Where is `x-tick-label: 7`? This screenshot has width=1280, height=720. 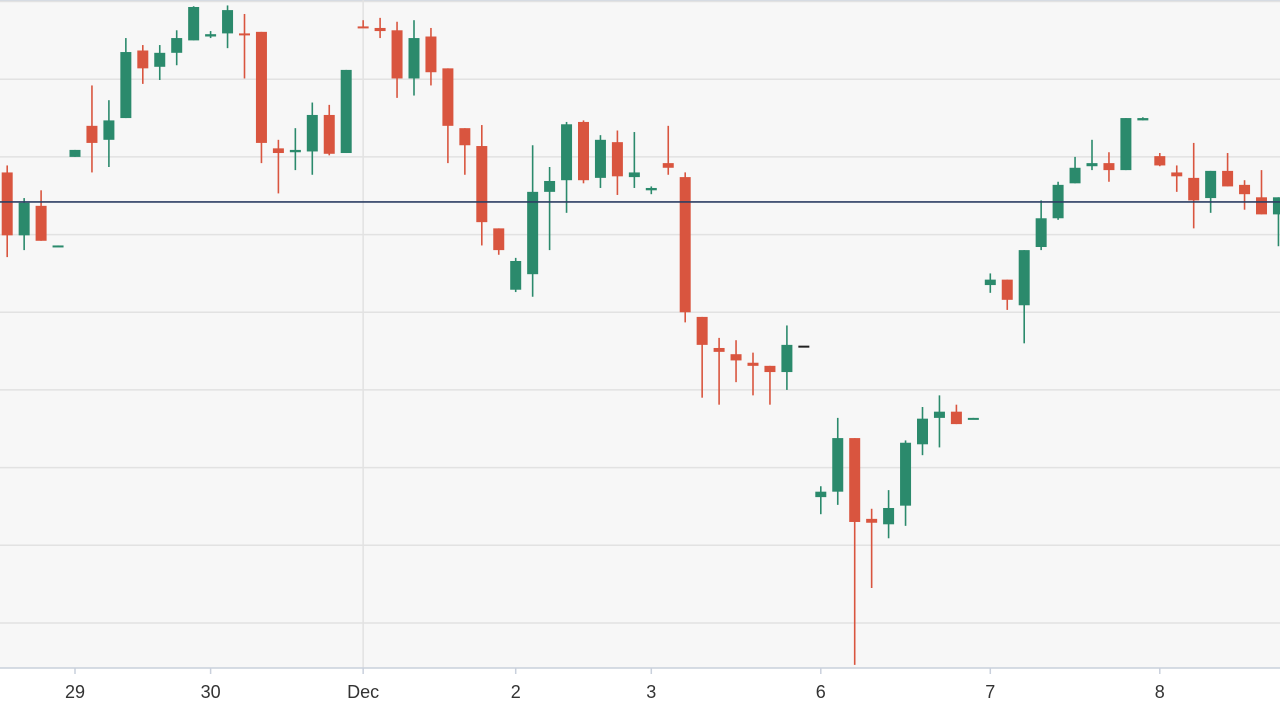
x-tick-label: 7 is located at coordinates (990, 692).